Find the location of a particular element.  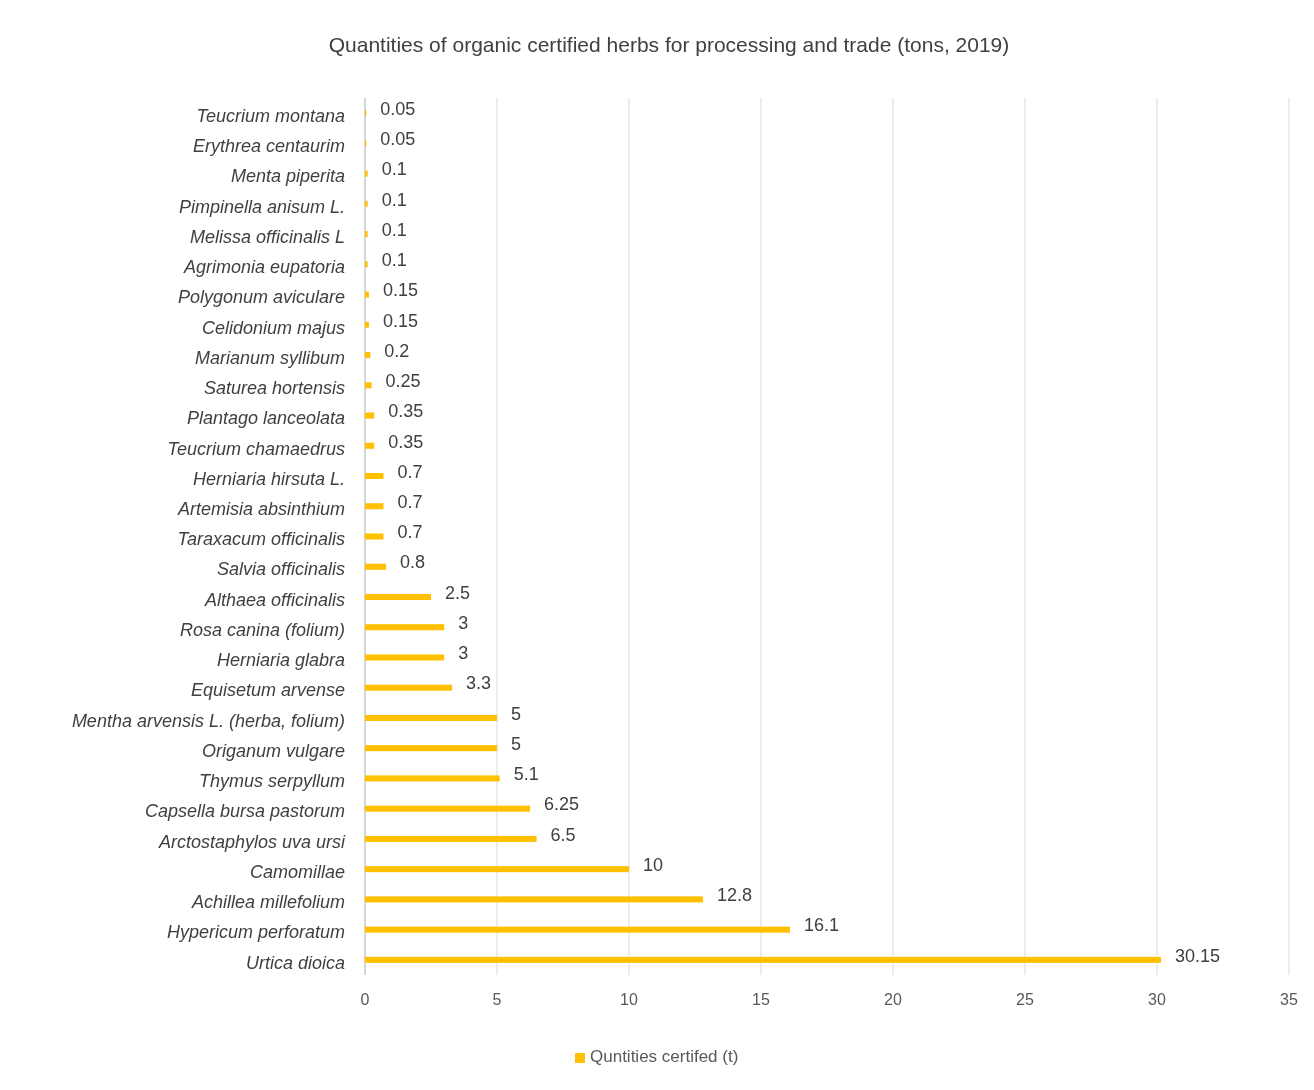

y-tick-label: Teucrium montana is located at coordinates (270, 115).